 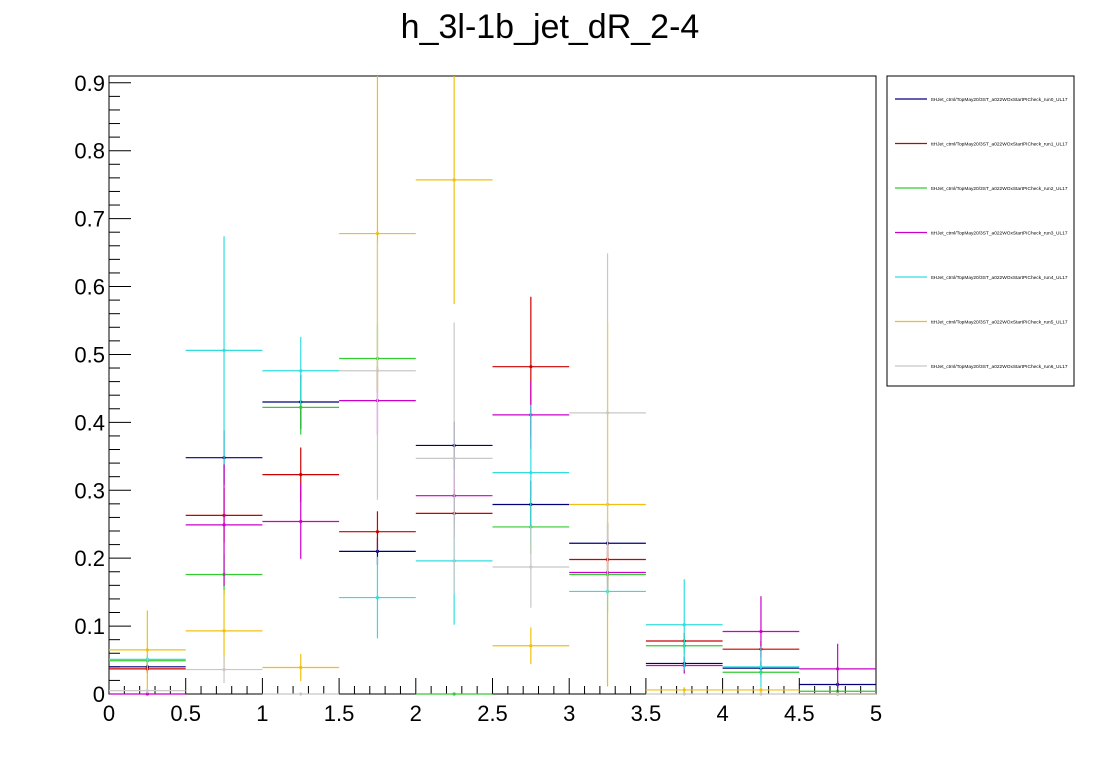 What do you see at coordinates (569, 713) in the screenshot?
I see `x-tick-label: 3` at bounding box center [569, 713].